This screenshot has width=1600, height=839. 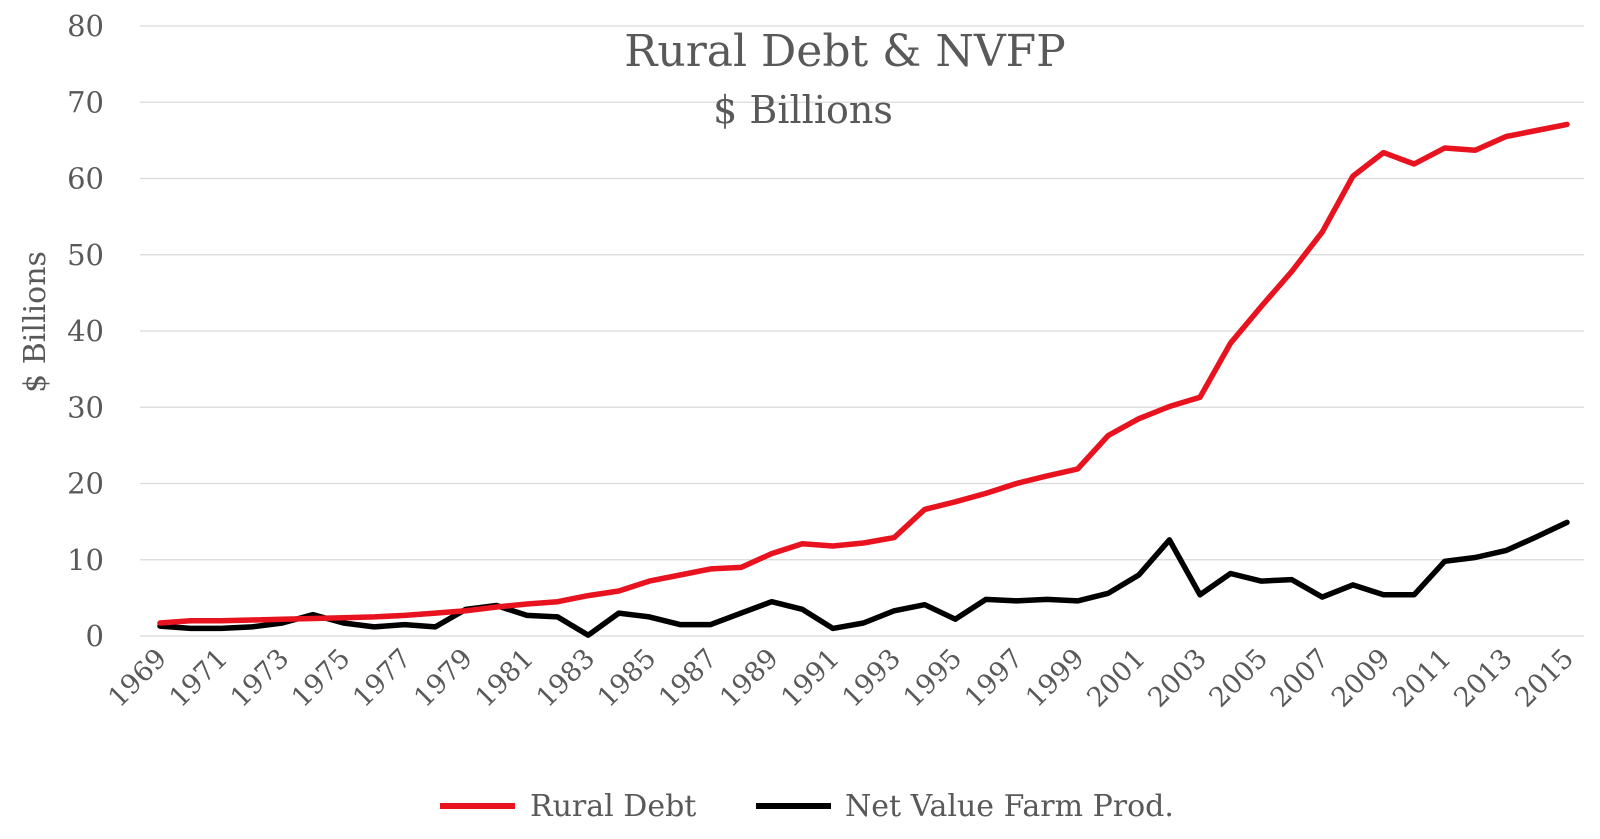 I want to click on legend: Rural Debt Net Value Farm Prod., so click(x=807, y=806).